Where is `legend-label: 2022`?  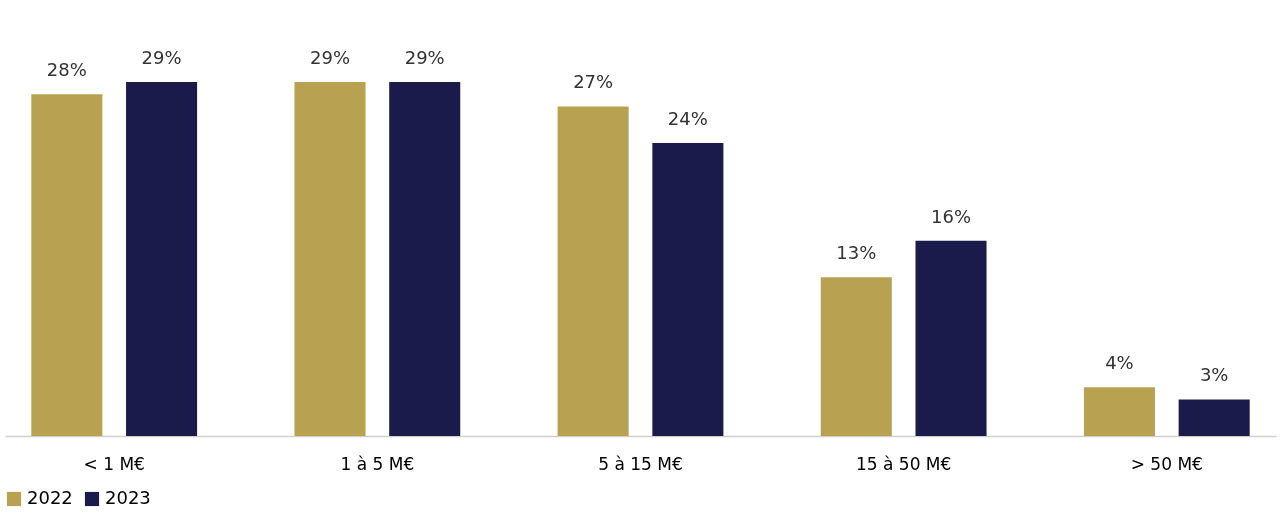 legend-label: 2022 is located at coordinates (50, 497).